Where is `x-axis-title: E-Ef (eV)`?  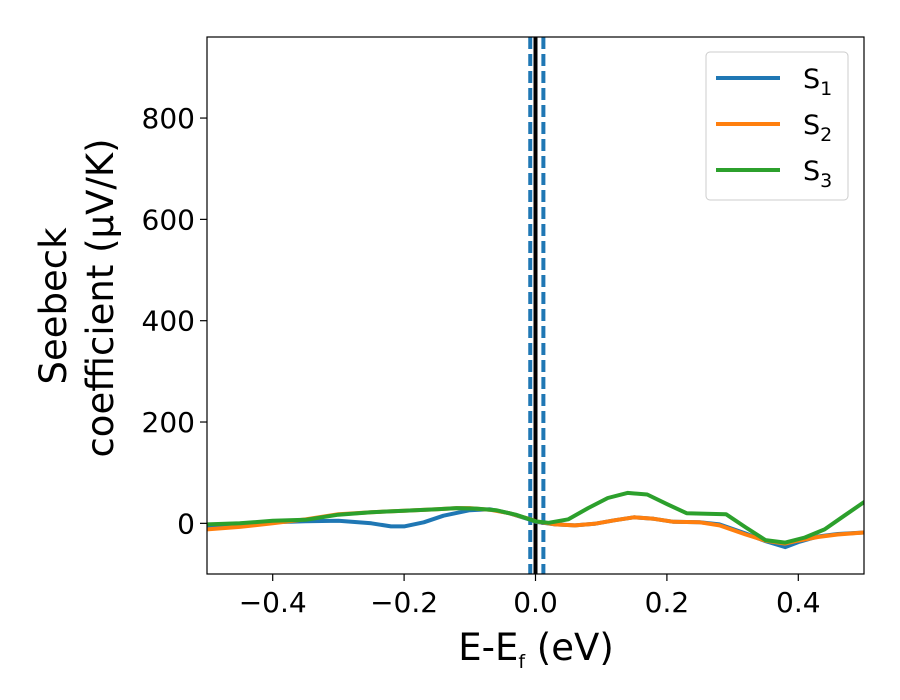 x-axis-title: E-Ef (eV) is located at coordinates (536, 649).